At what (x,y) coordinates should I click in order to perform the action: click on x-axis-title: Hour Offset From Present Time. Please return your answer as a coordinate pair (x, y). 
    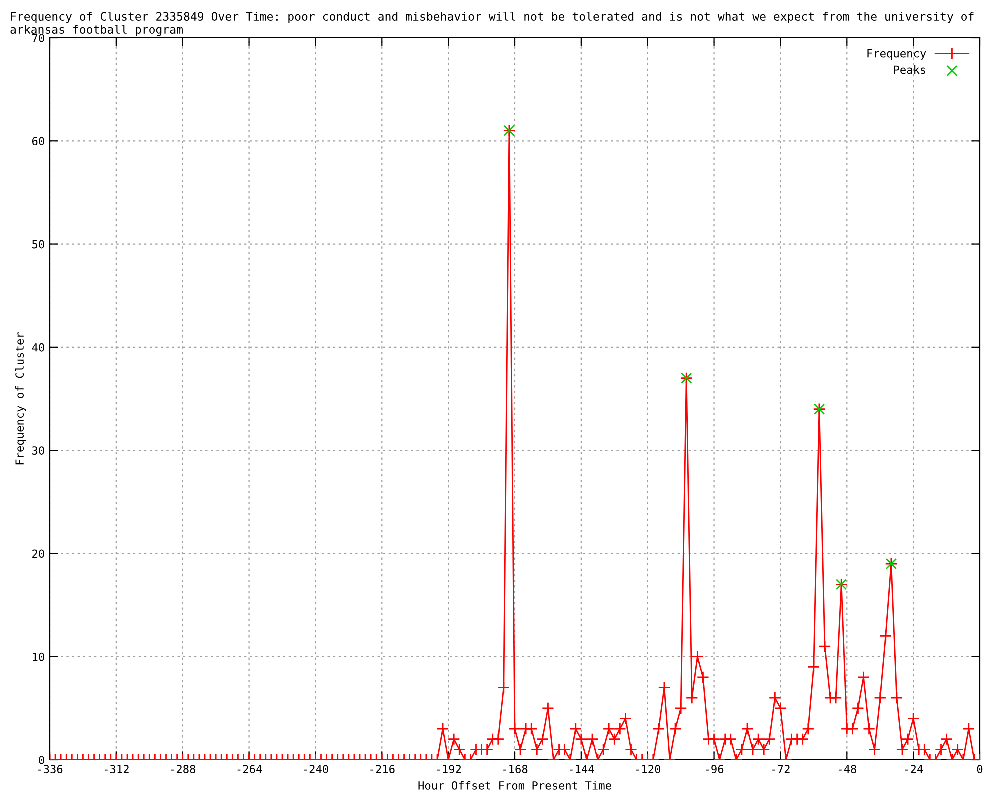
    Looking at the image, I should click on (515, 785).